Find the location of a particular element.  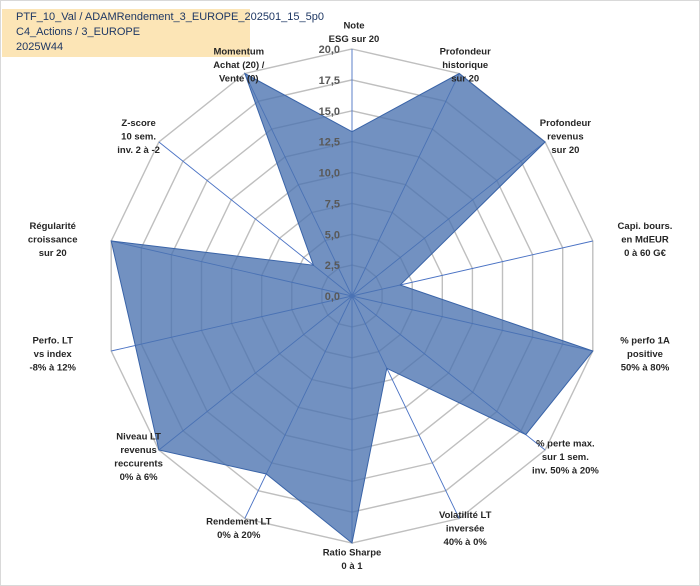

axis-label-2-line-1: revenus is located at coordinates (565, 137).